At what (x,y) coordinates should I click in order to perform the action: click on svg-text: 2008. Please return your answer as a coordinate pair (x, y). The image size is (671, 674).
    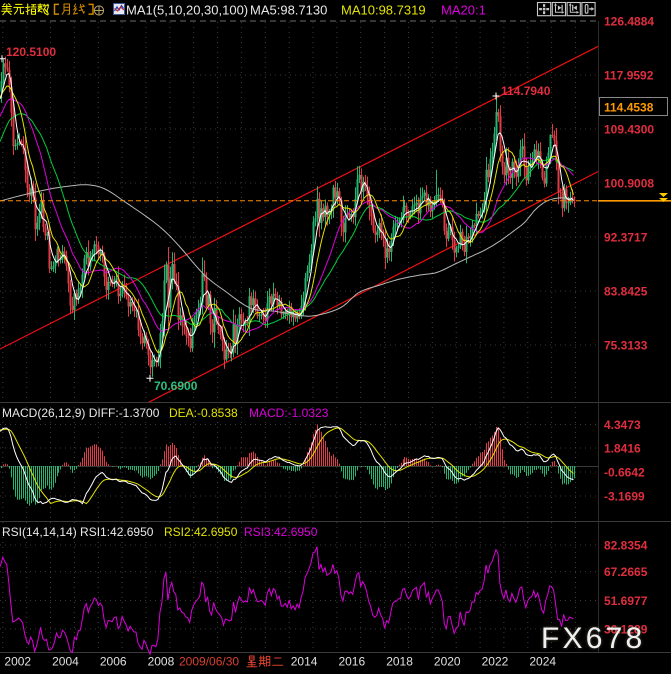
    Looking at the image, I should click on (161, 662).